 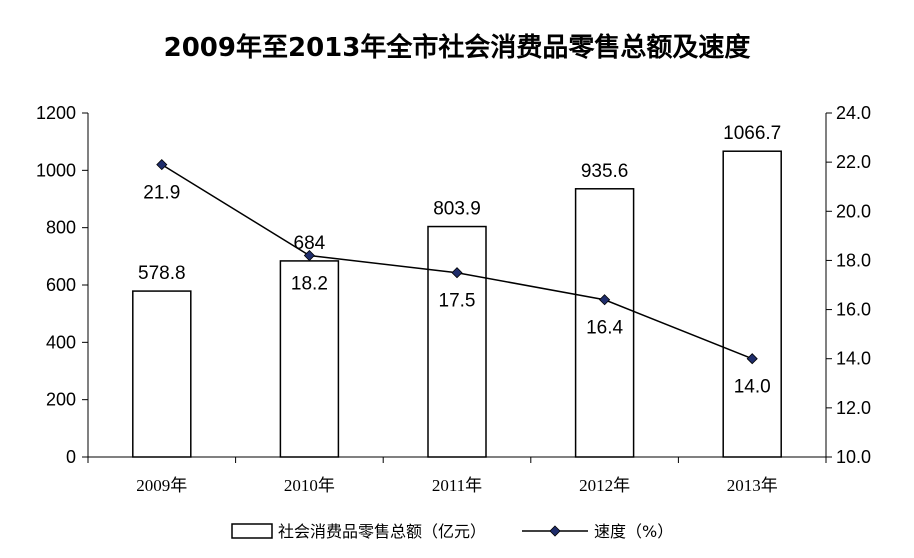 I want to click on legend-line-label: 速度（%）, so click(x=633, y=531).